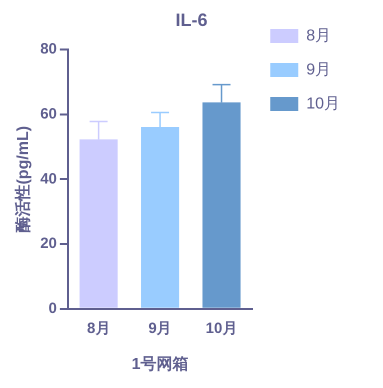 The image size is (383, 388). Describe the element at coordinates (52, 308) in the screenshot. I see `y-tick-label: 0` at that location.